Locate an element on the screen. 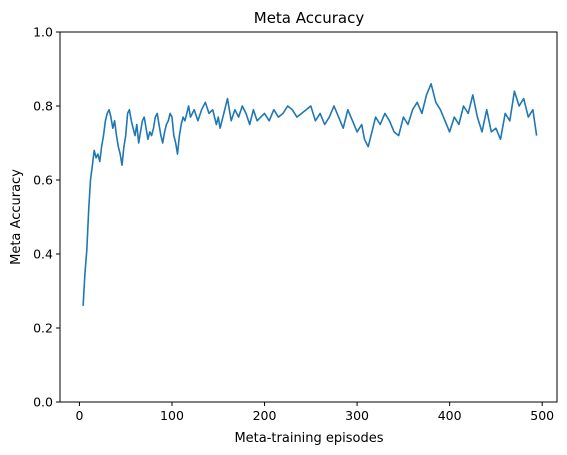 Image resolution: width=567 pixels, height=455 pixels. x-tick-label: 400 is located at coordinates (450, 415).